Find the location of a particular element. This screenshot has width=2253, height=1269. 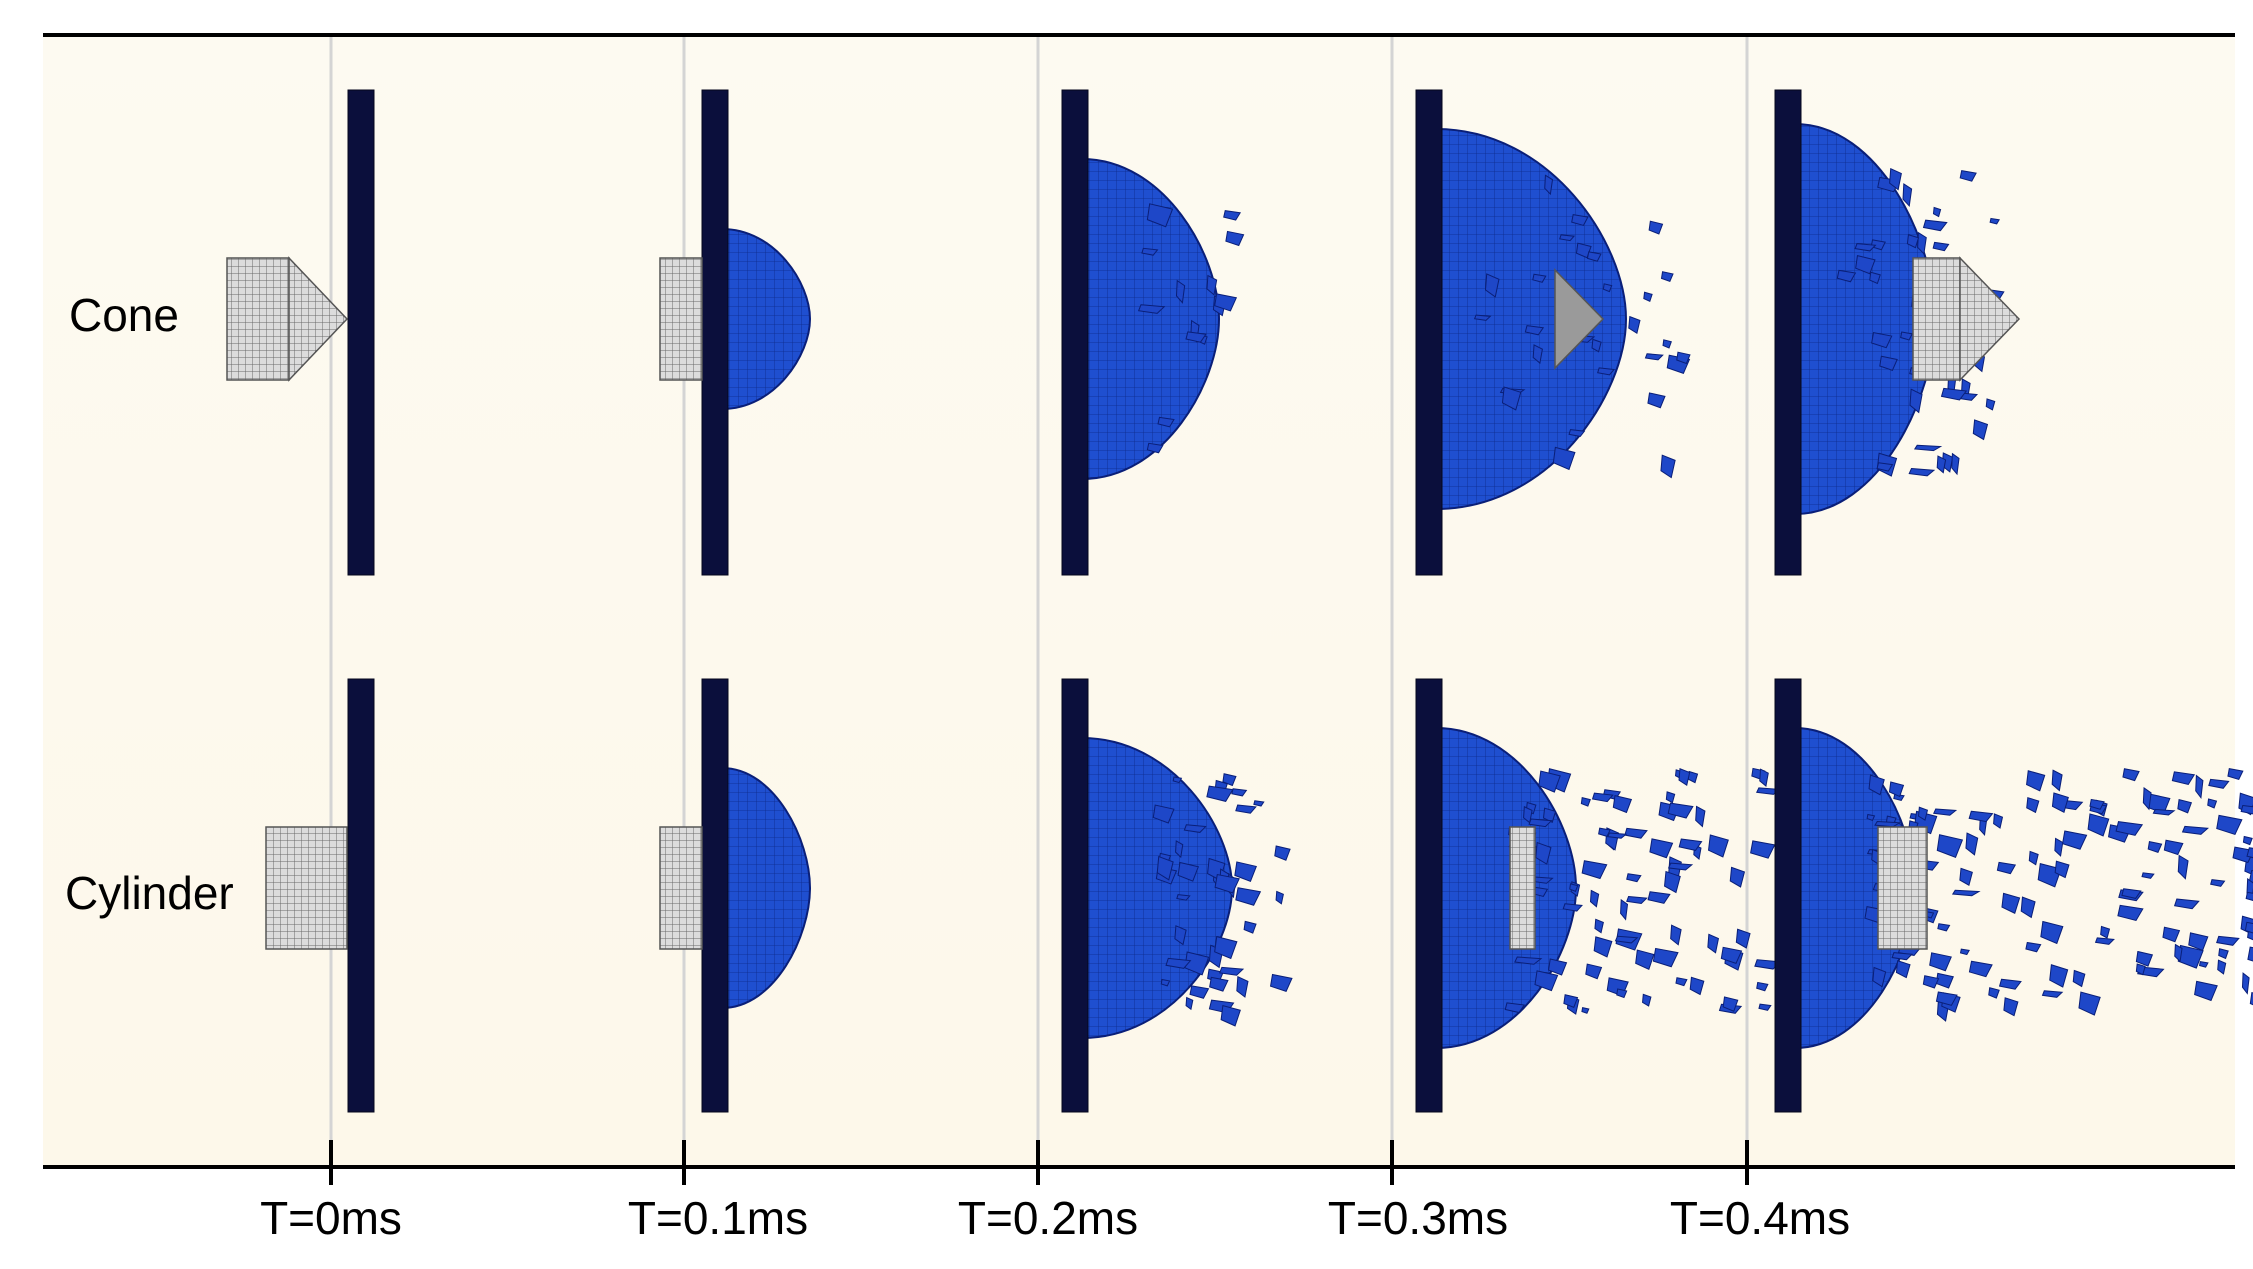

row-label: Cone is located at coordinates (124, 315).